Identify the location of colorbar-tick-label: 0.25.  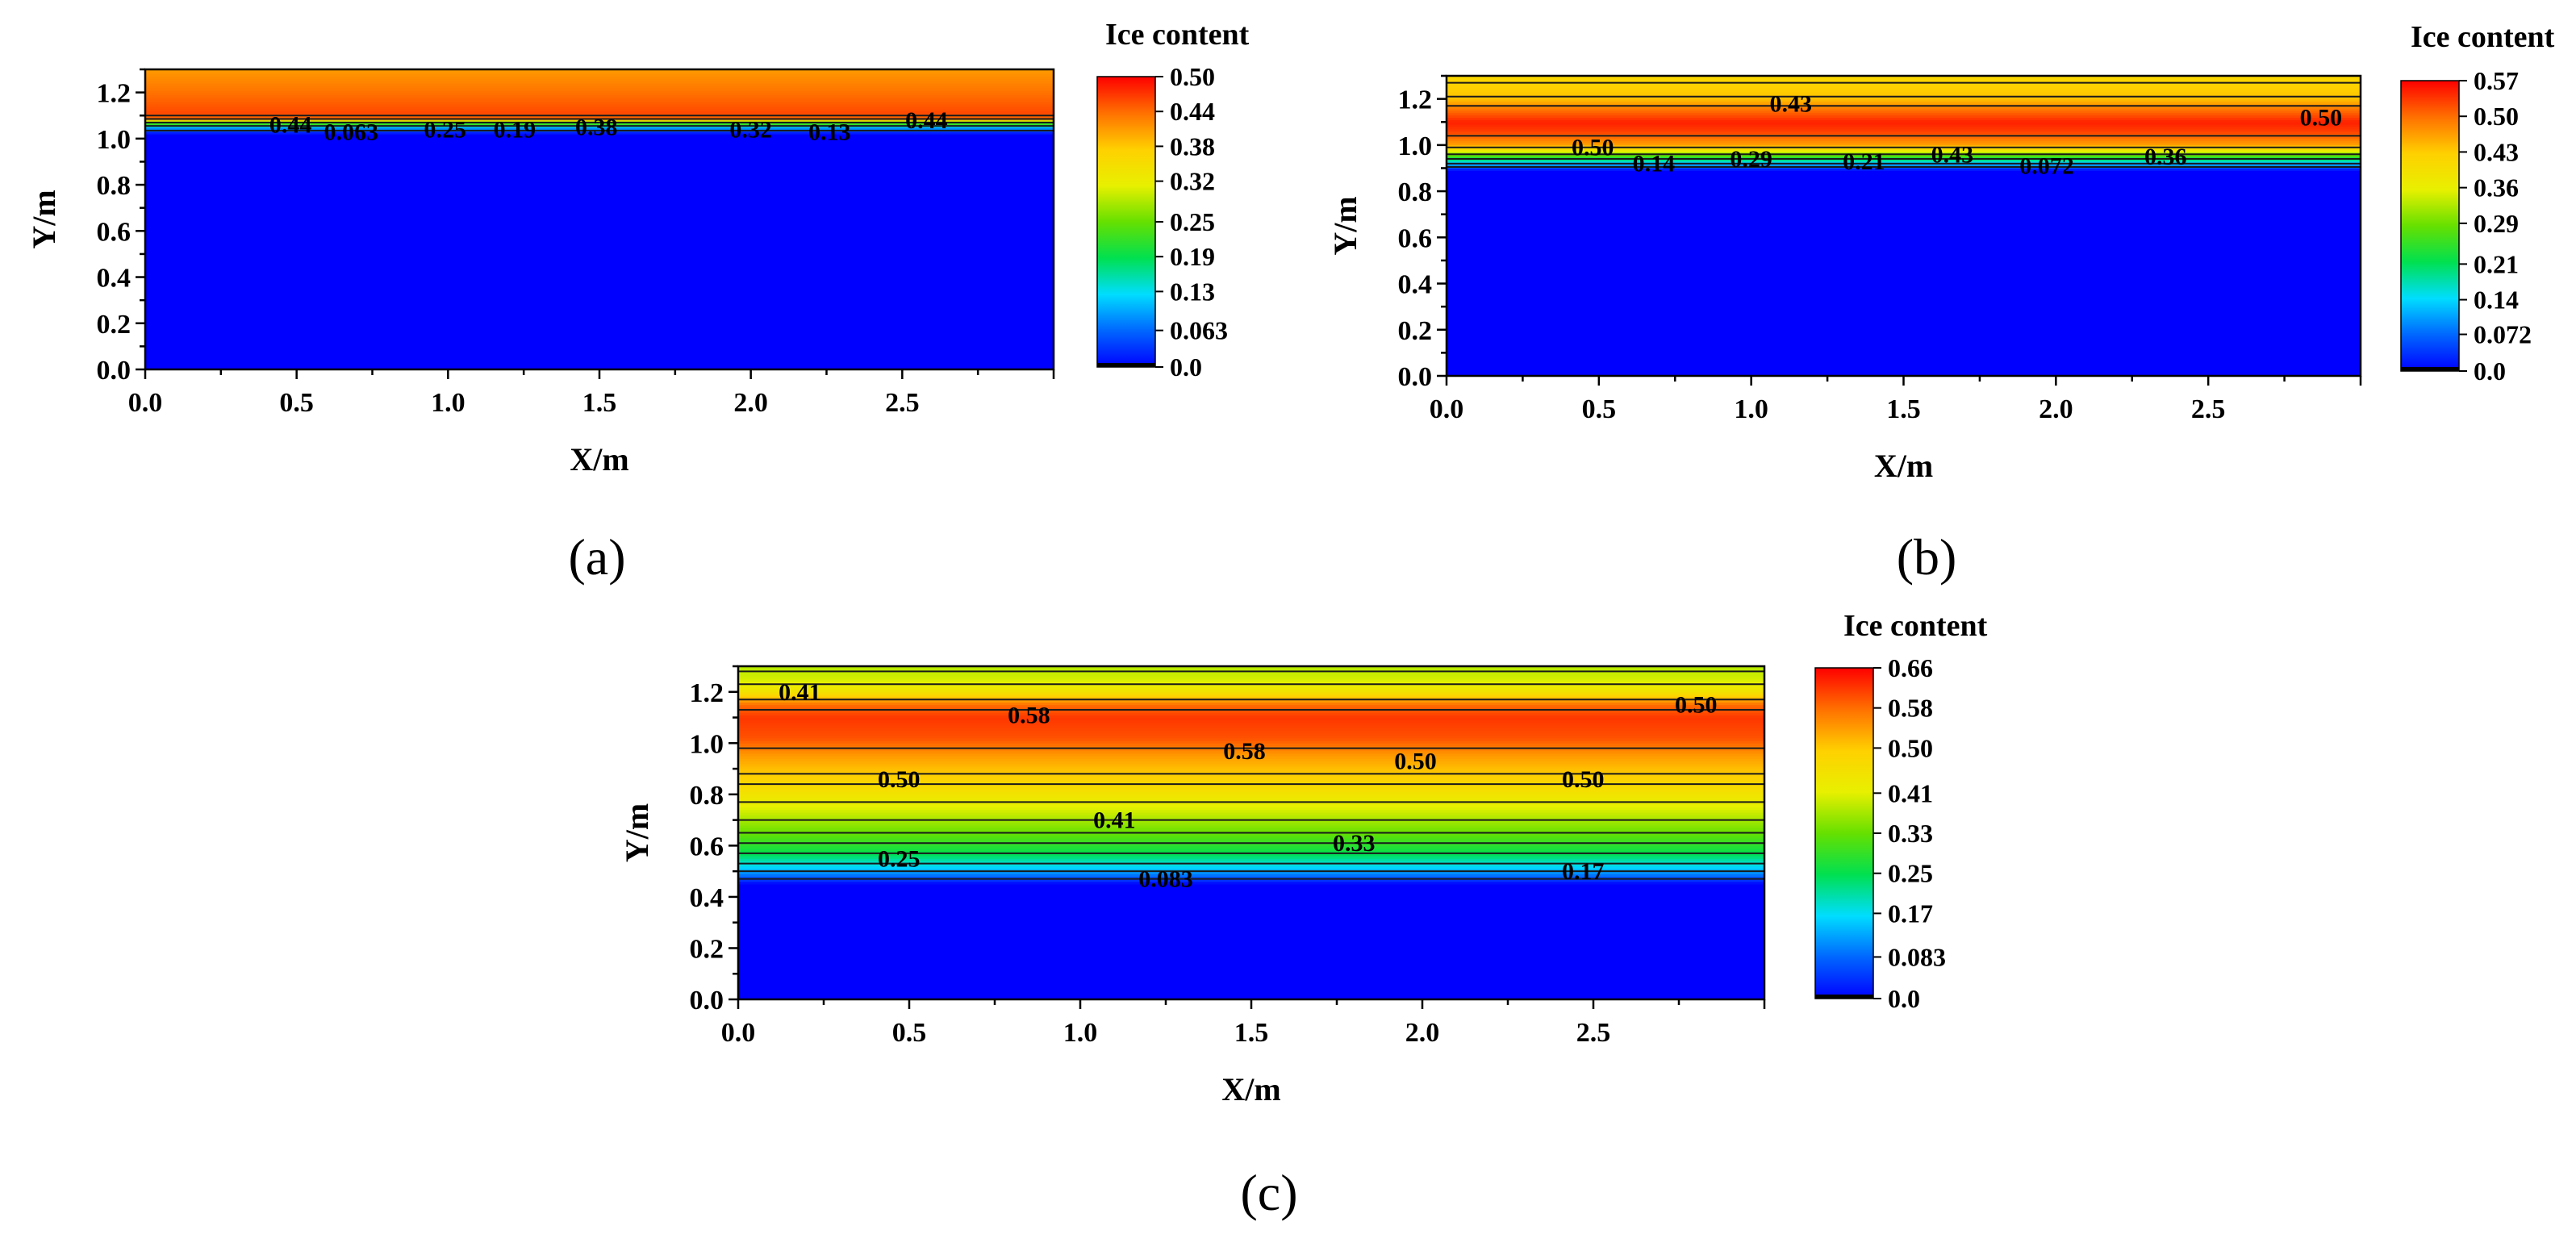
(1910, 874).